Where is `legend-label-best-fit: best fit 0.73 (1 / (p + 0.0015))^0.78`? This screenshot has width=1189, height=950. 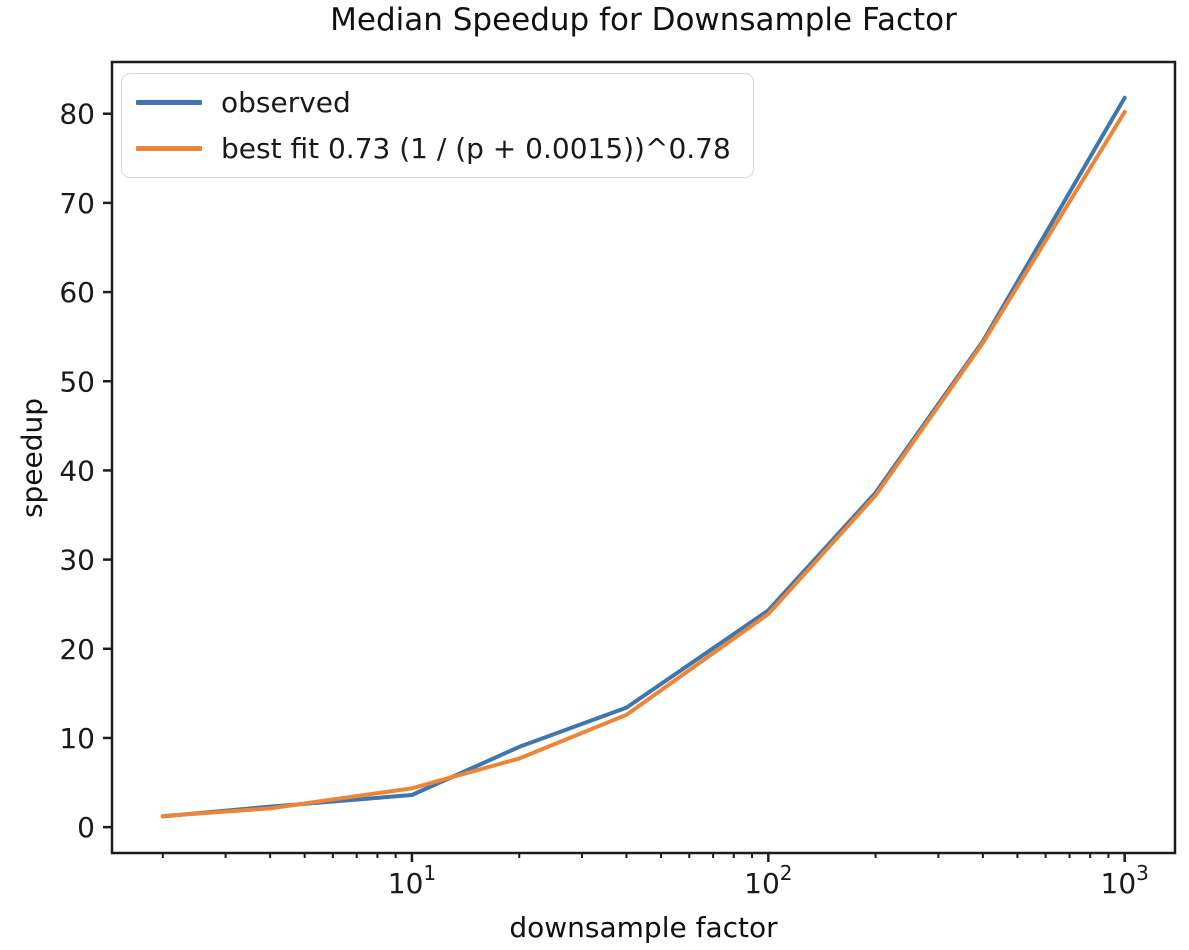
legend-label-best-fit: best fit 0.73 (1 / (p + 0.0015))^0.78 is located at coordinates (476, 148).